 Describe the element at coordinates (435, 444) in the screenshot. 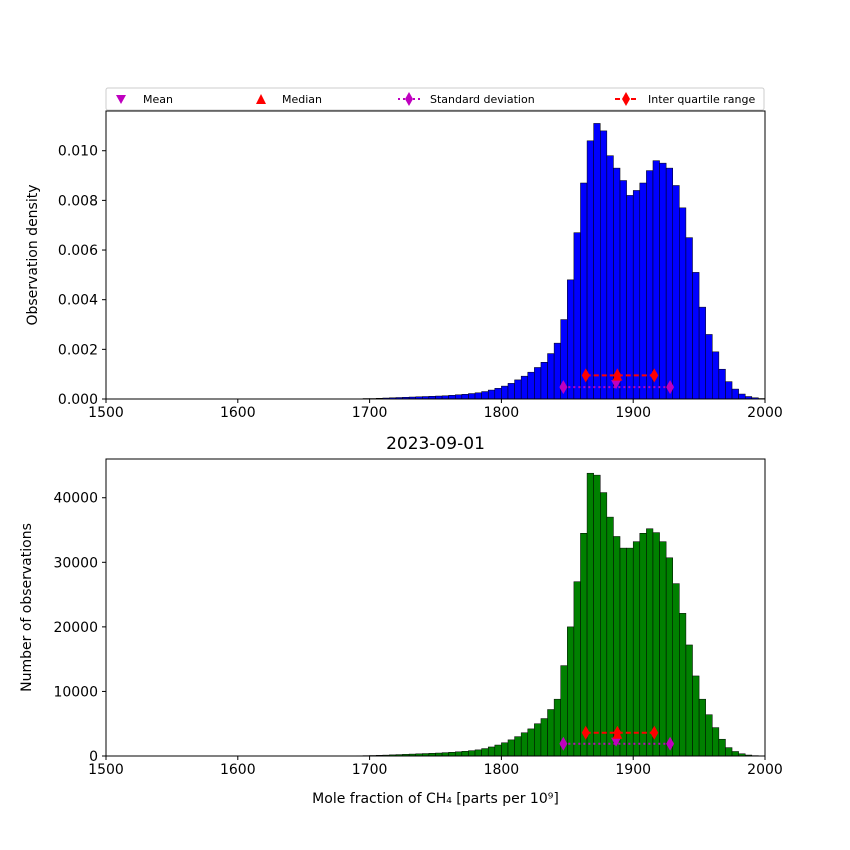

I see `chart-title: 2023-09-01` at that location.